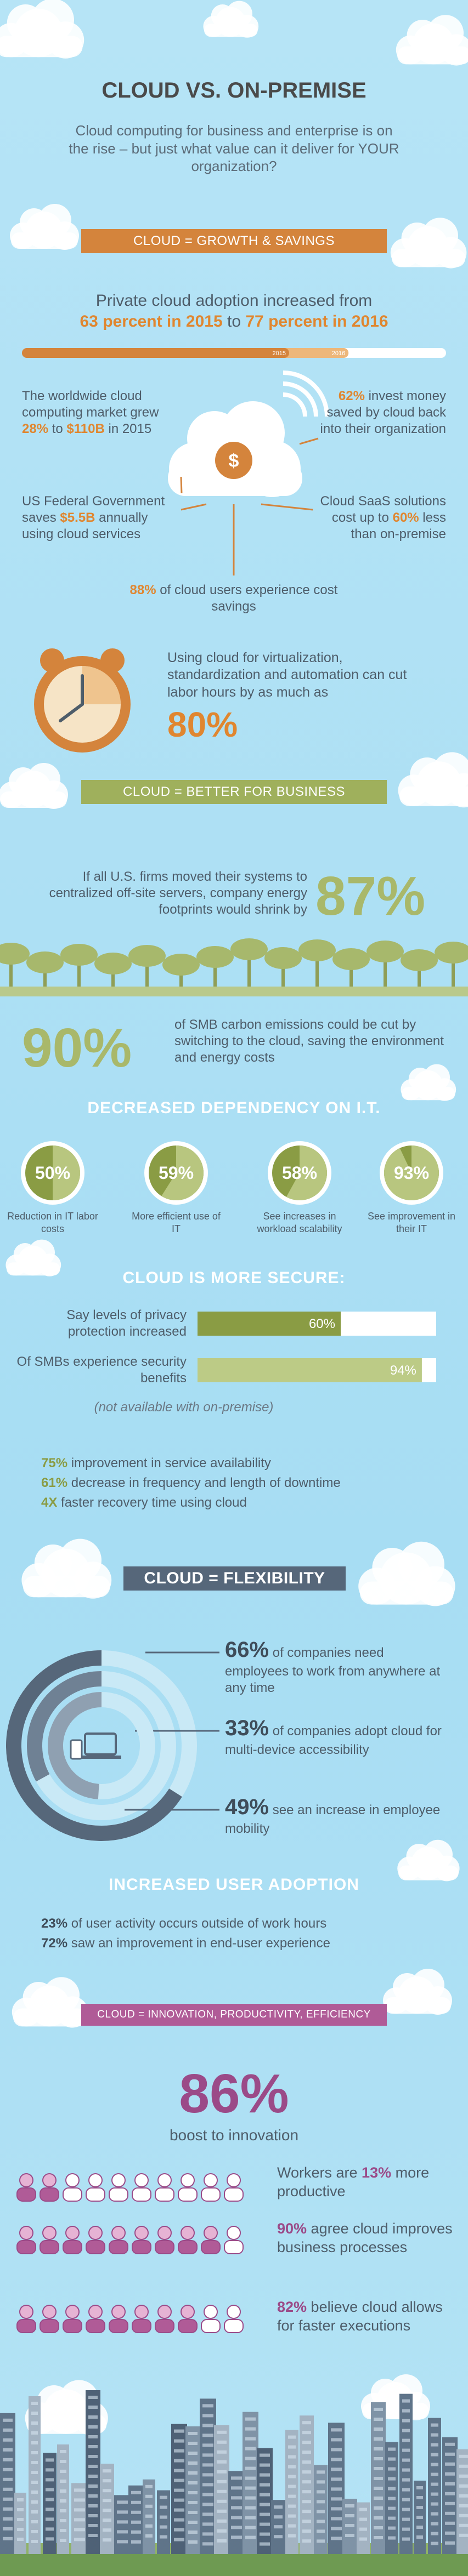 This screenshot has height=2576, width=468. What do you see at coordinates (64, 1726) in the screenshot?
I see `ring-arc` at bounding box center [64, 1726].